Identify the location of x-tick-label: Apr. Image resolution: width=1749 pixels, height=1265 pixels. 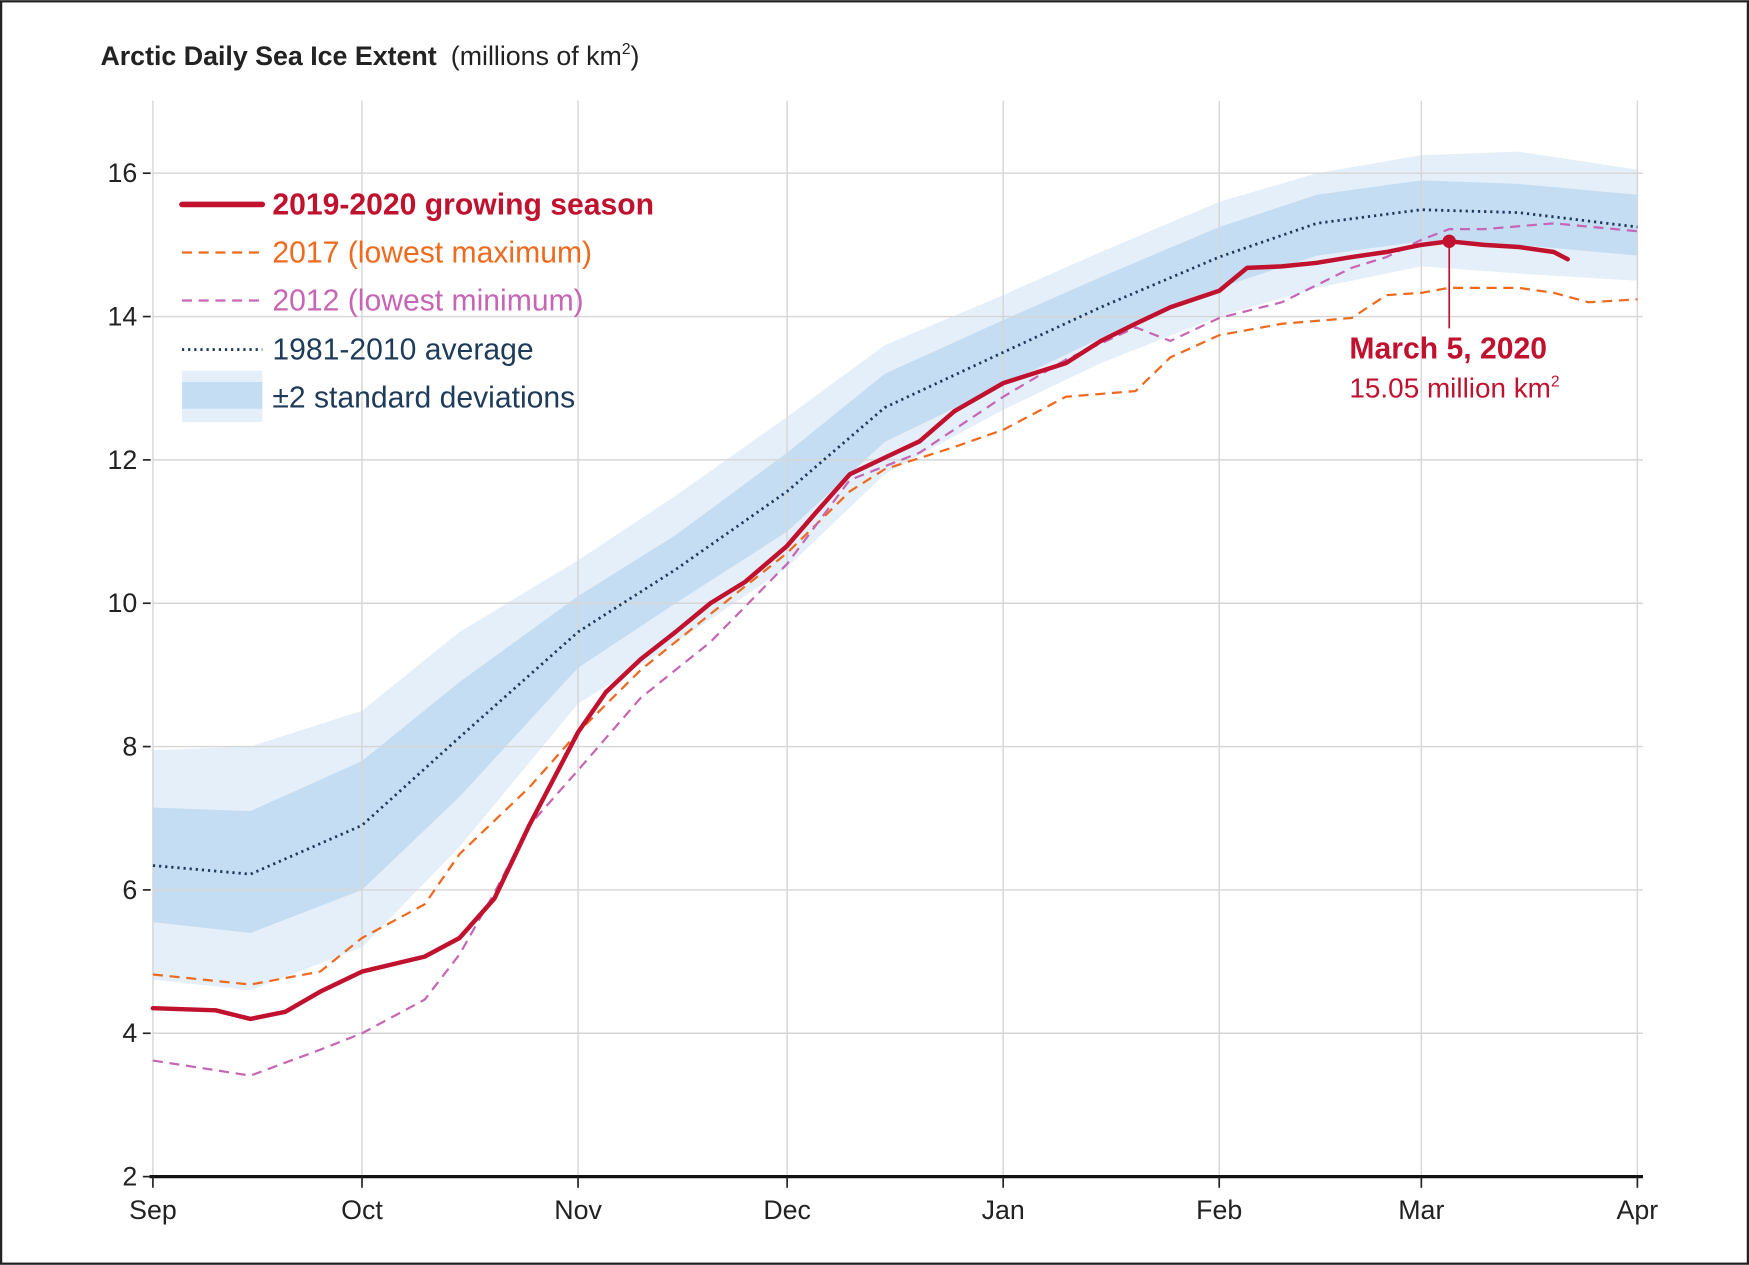
(1638, 1210).